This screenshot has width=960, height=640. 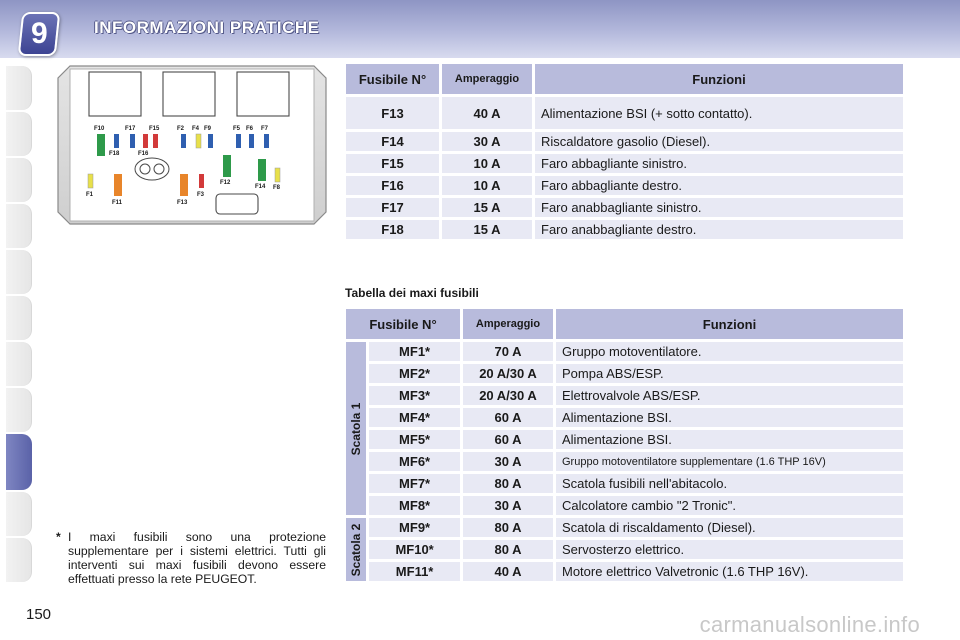 What do you see at coordinates (101, 145) in the screenshot?
I see `fuse-f10` at bounding box center [101, 145].